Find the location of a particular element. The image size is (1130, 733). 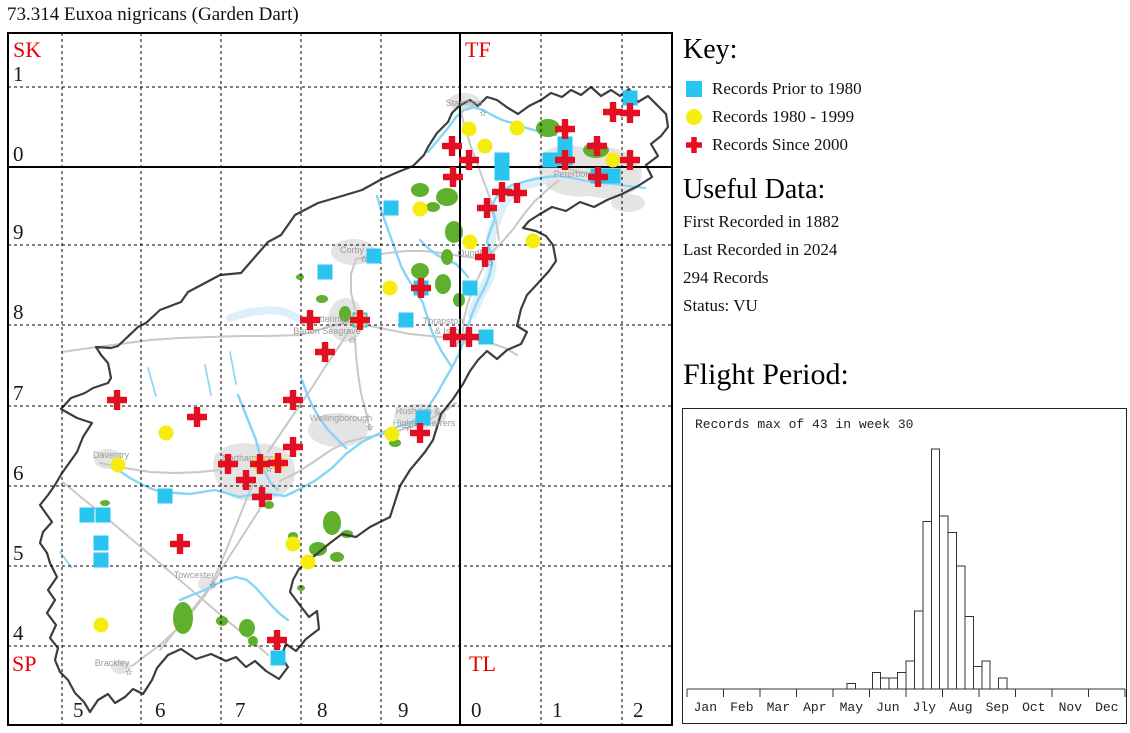

row-label-7: 7 is located at coordinates (18, 393).